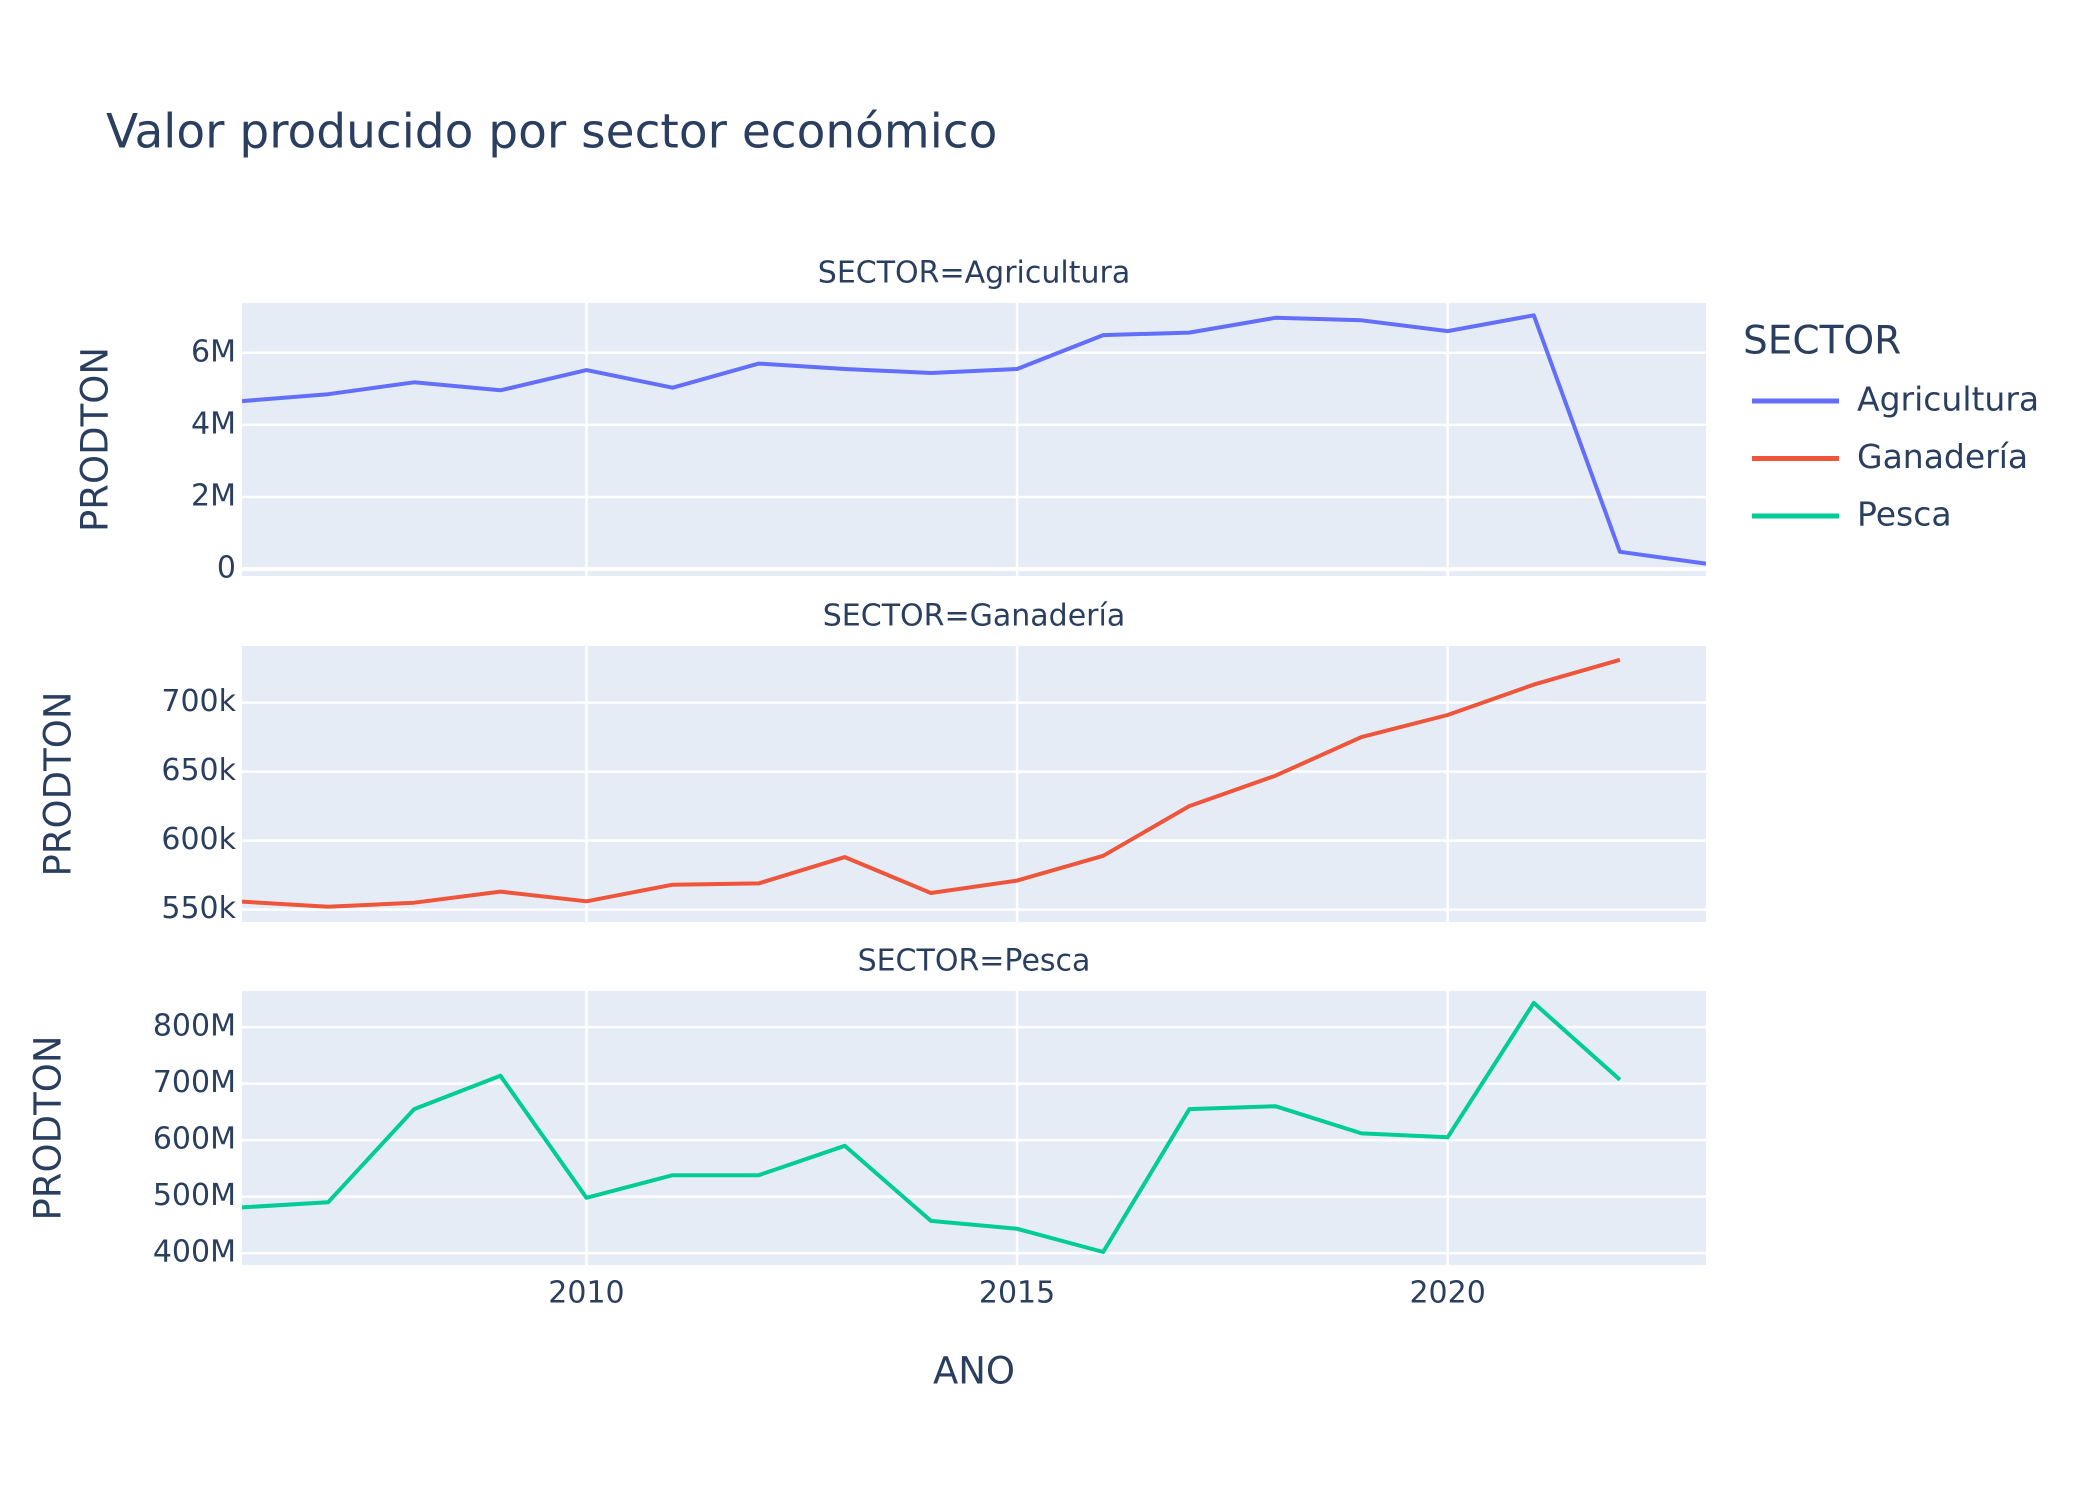 This screenshot has height=1500, width=2100. What do you see at coordinates (1942, 456) in the screenshot?
I see `legend-label: Ganadería` at bounding box center [1942, 456].